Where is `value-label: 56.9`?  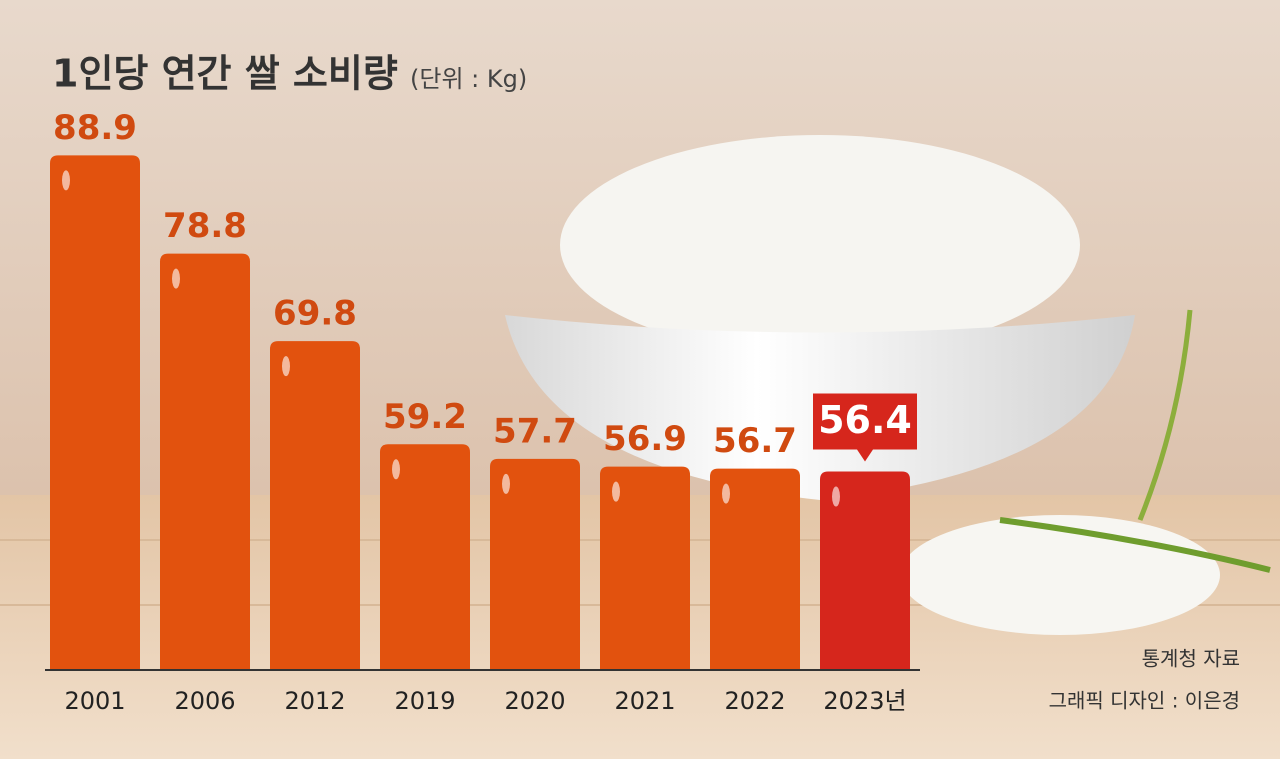
value-label: 56.9 is located at coordinates (645, 439).